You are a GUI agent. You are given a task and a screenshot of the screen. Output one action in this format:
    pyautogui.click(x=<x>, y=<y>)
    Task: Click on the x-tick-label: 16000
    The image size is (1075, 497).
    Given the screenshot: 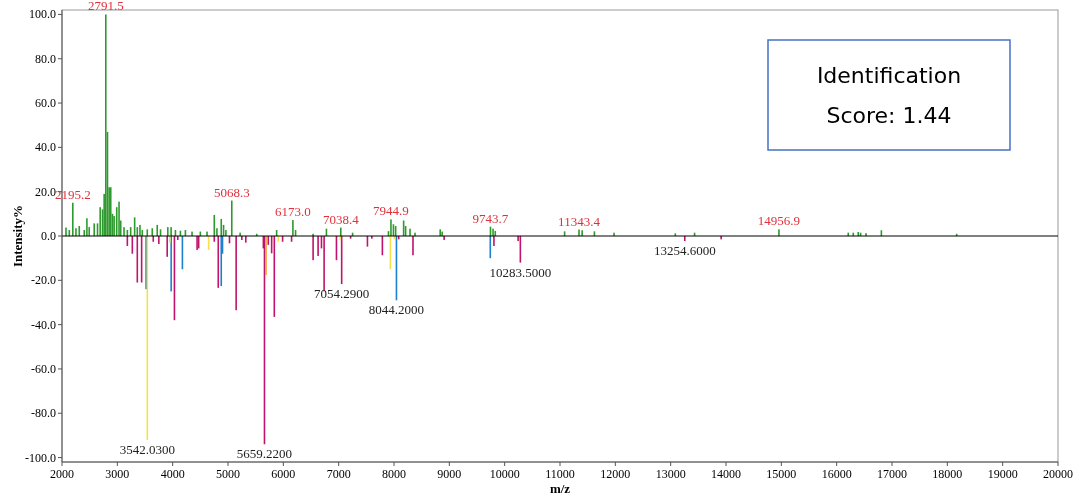 What is the action you would take?
    pyautogui.click(x=836, y=474)
    